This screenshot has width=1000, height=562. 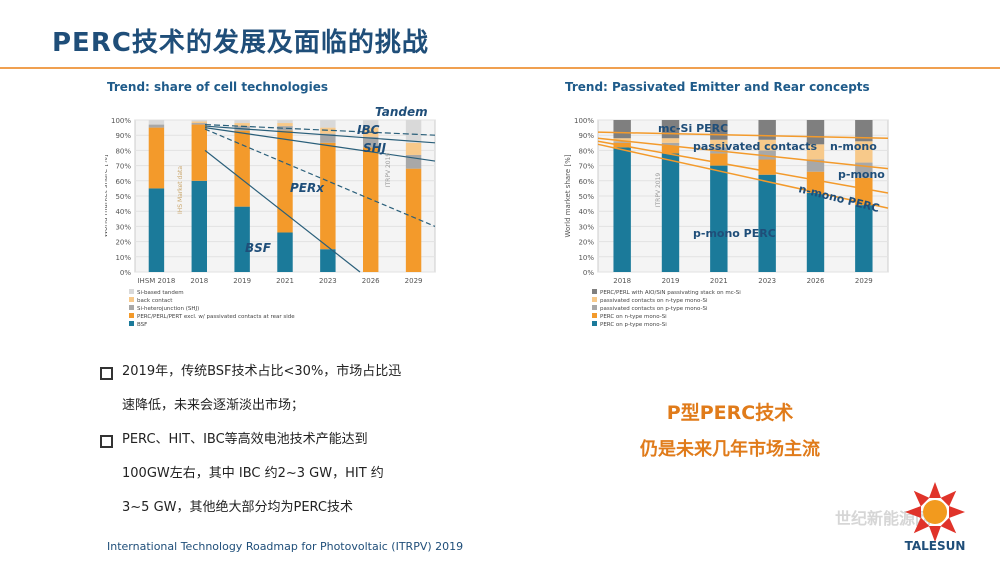 I want to click on bullet-item: 2019年，传统BSF技术占比<30%，市场占比迅 速降低，未来会逐渐淡出市场；, so click(x=290, y=389).